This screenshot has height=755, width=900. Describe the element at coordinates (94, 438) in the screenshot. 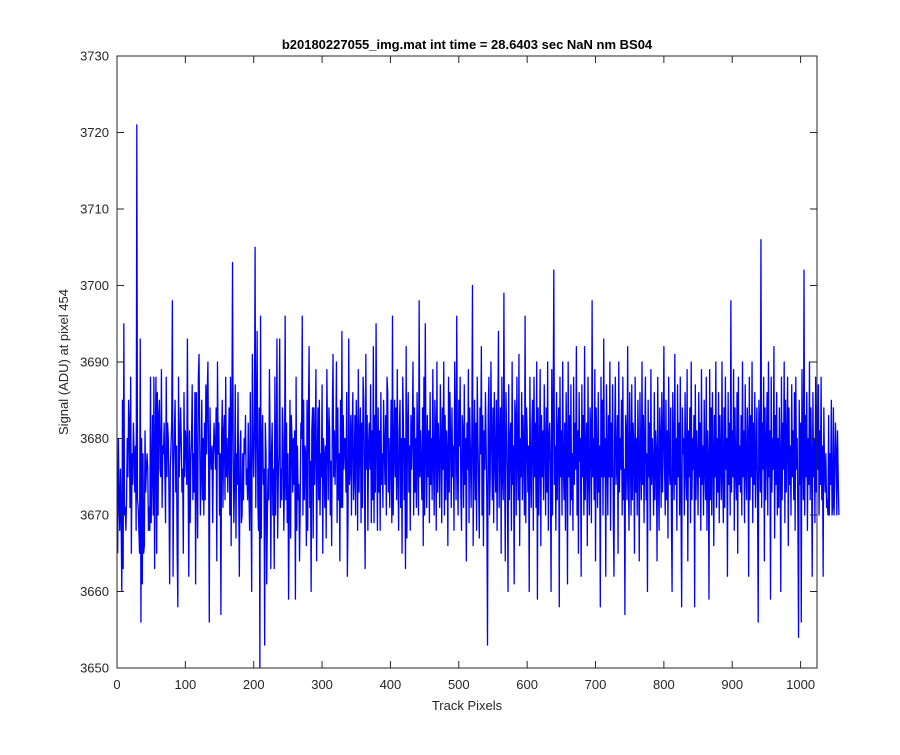

I see `y-tick-label-3680: 3680` at that location.